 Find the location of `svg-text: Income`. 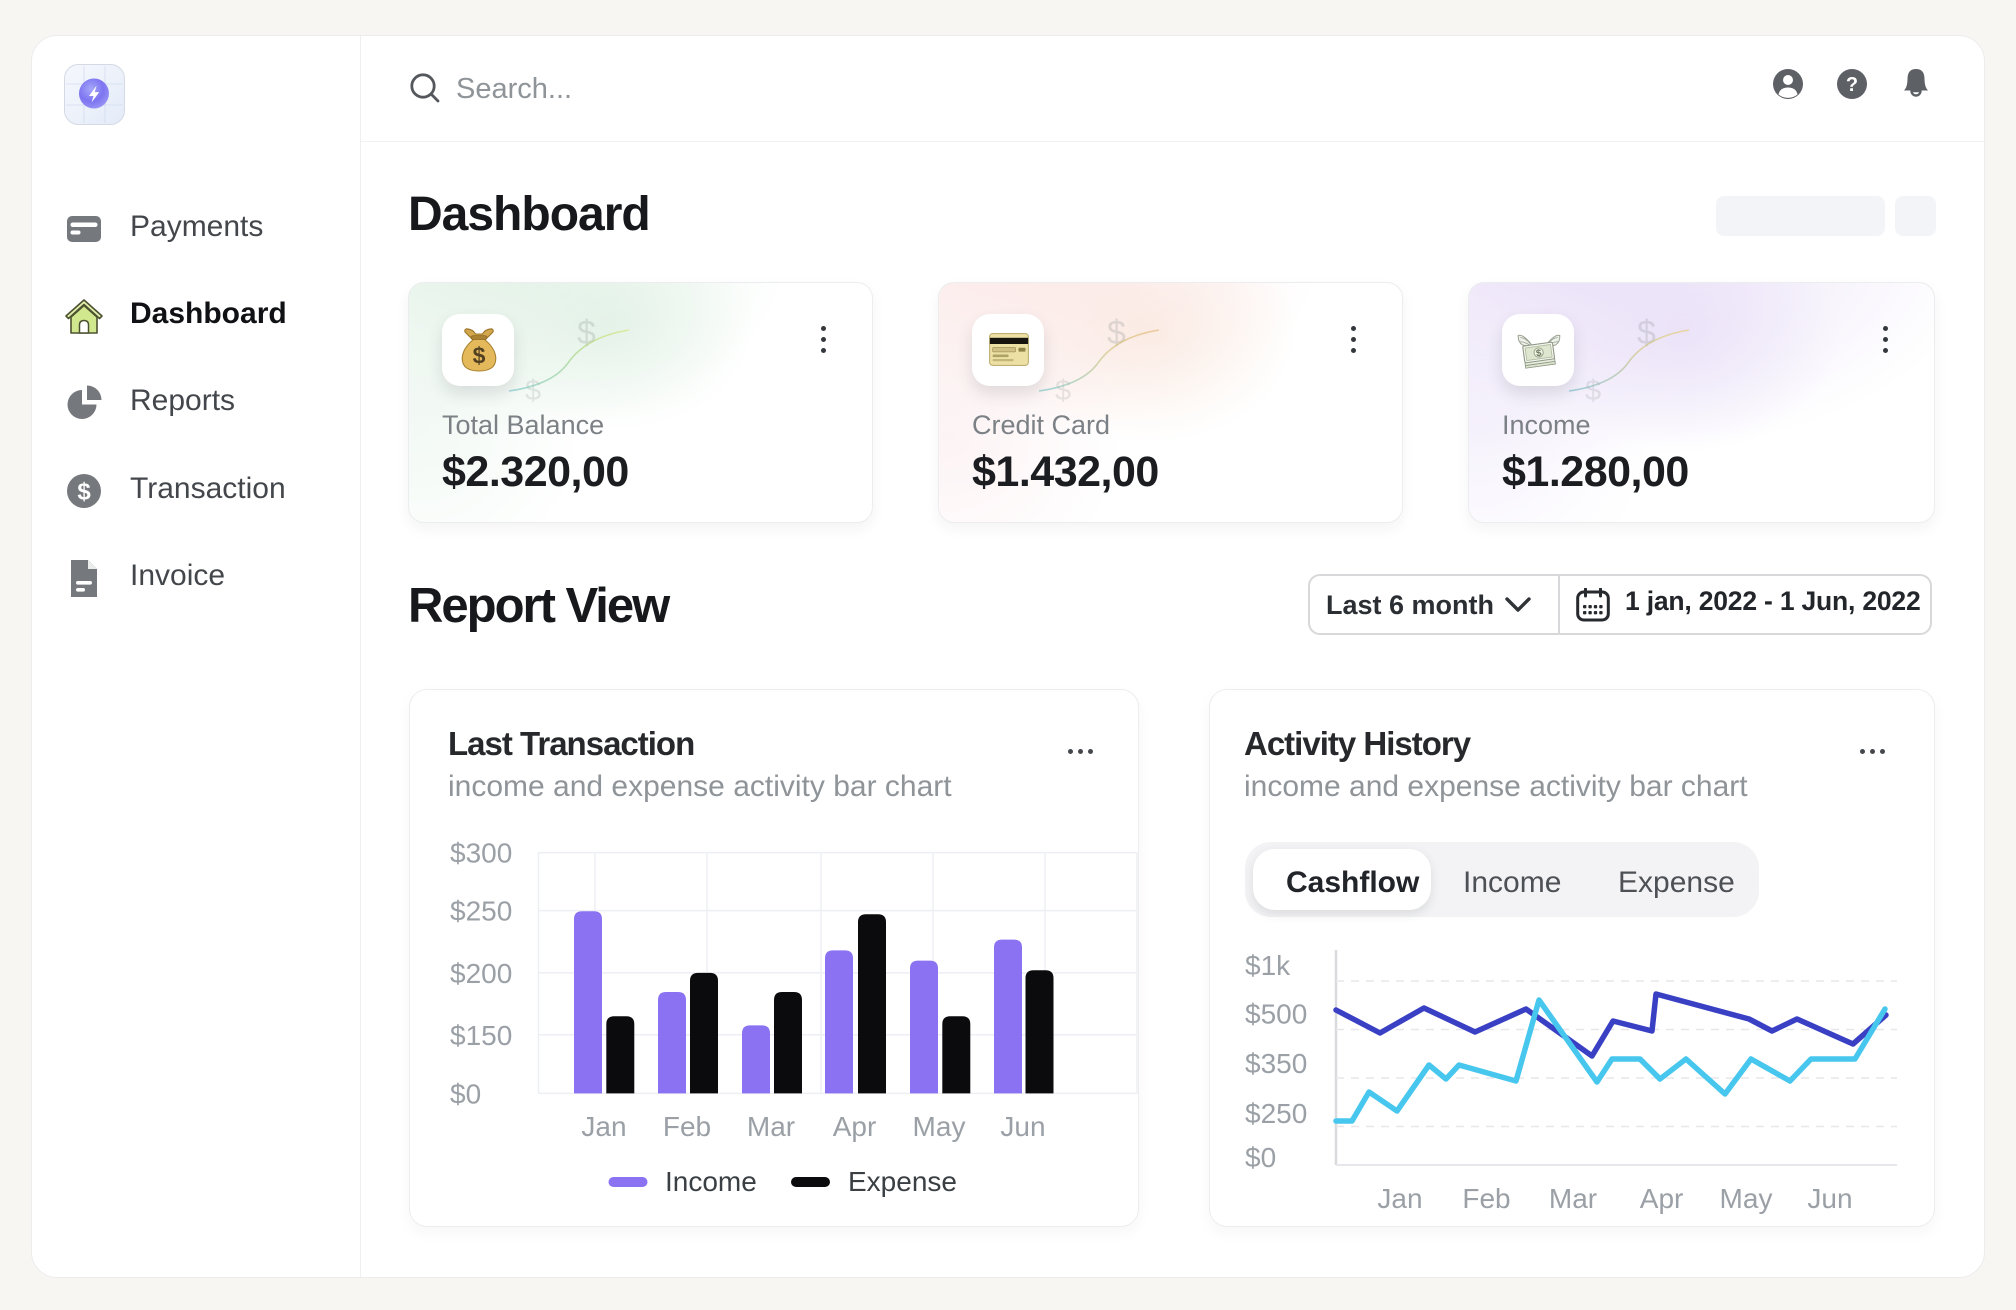

svg-text: Income is located at coordinates (711, 1181).